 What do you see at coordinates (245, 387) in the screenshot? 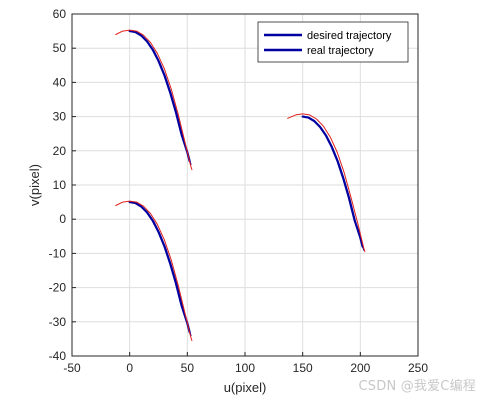
I see `x-axis-label: u(pixel)` at bounding box center [245, 387].